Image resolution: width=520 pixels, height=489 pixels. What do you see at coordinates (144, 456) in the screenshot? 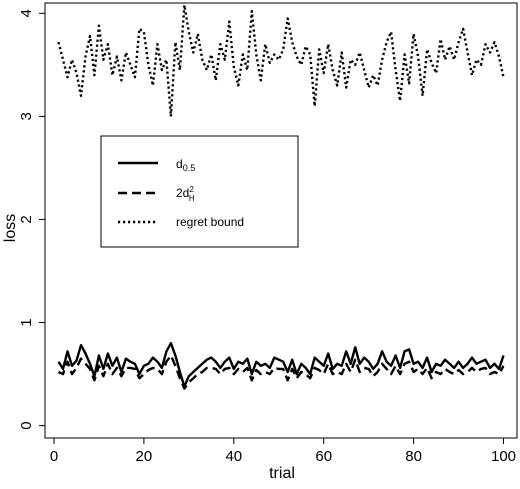
I see `x-tick-label: 20` at bounding box center [144, 456].